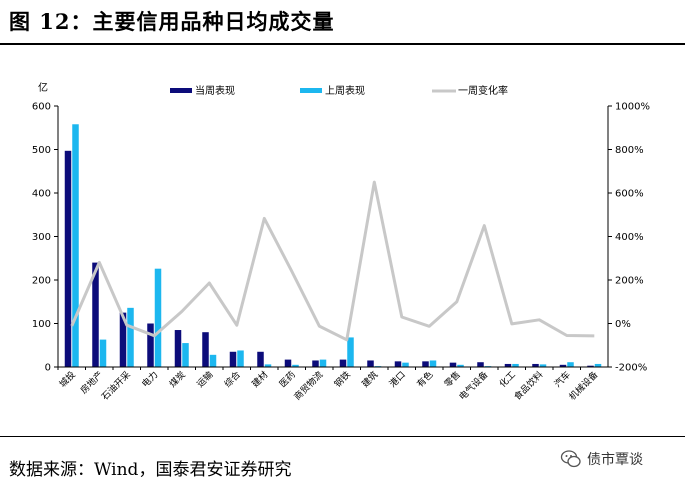  Describe the element at coordinates (116, 386) in the screenshot. I see `x-tick-label: 石油开采` at that location.